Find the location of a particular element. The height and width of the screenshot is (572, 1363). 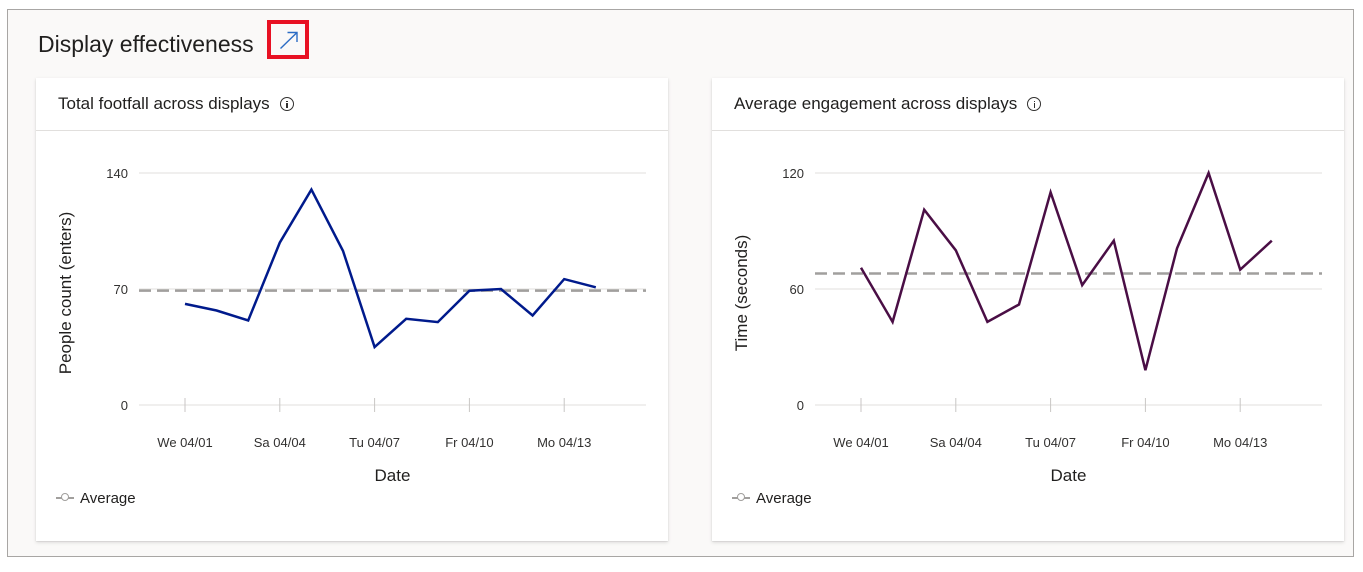

page-title: Display effectiveness is located at coordinates (146, 44).